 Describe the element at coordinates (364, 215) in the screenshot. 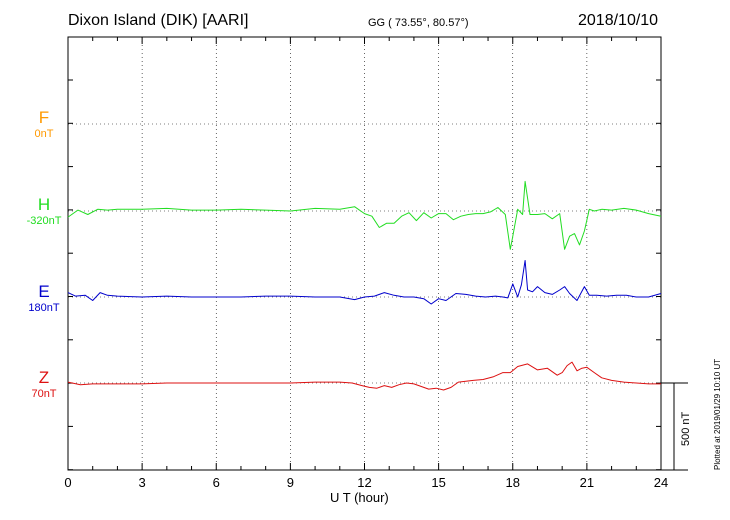

I see `series-line-h` at that location.